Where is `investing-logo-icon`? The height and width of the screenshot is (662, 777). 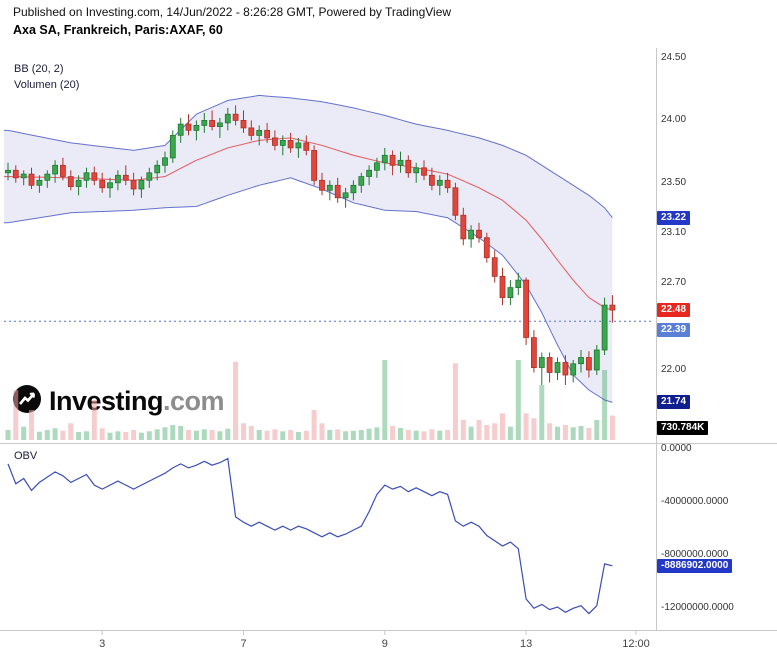 investing-logo-icon is located at coordinates (27, 401).